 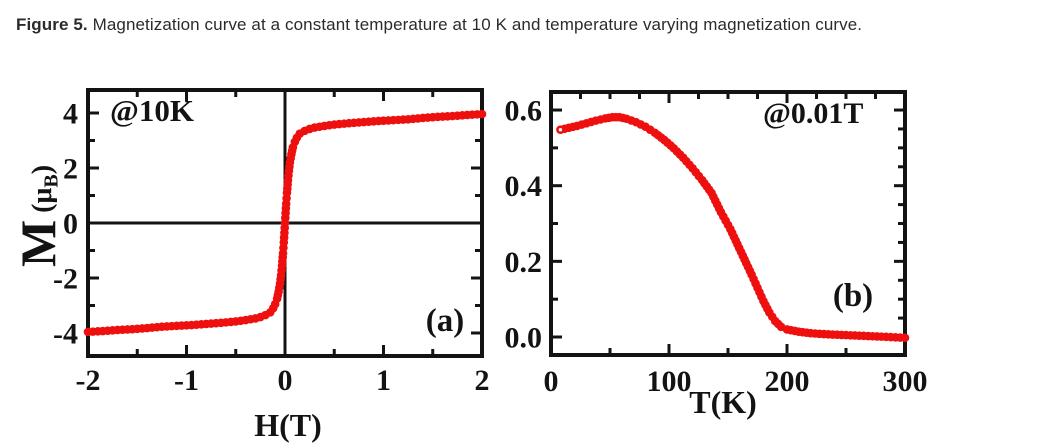 What do you see at coordinates (524, 186) in the screenshot?
I see `svg-text: 0.4` at bounding box center [524, 186].